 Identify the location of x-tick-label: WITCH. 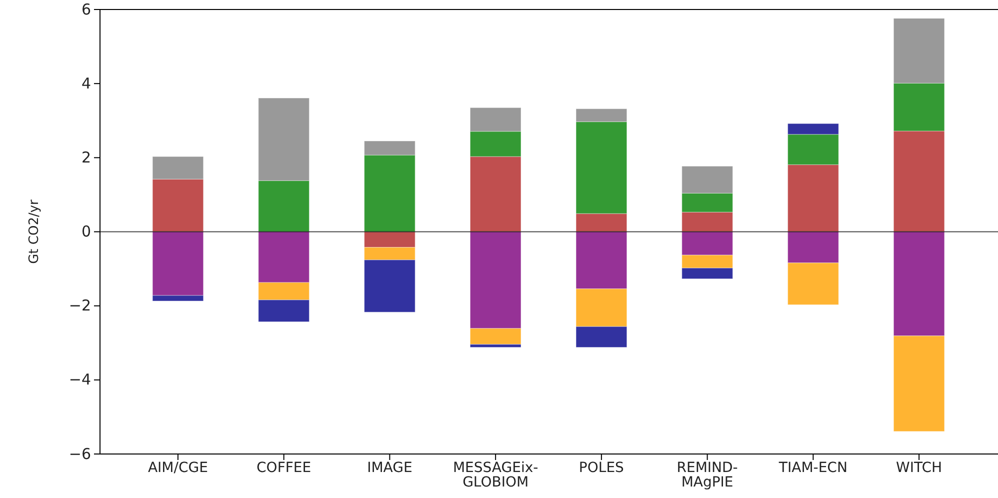
(919, 468).